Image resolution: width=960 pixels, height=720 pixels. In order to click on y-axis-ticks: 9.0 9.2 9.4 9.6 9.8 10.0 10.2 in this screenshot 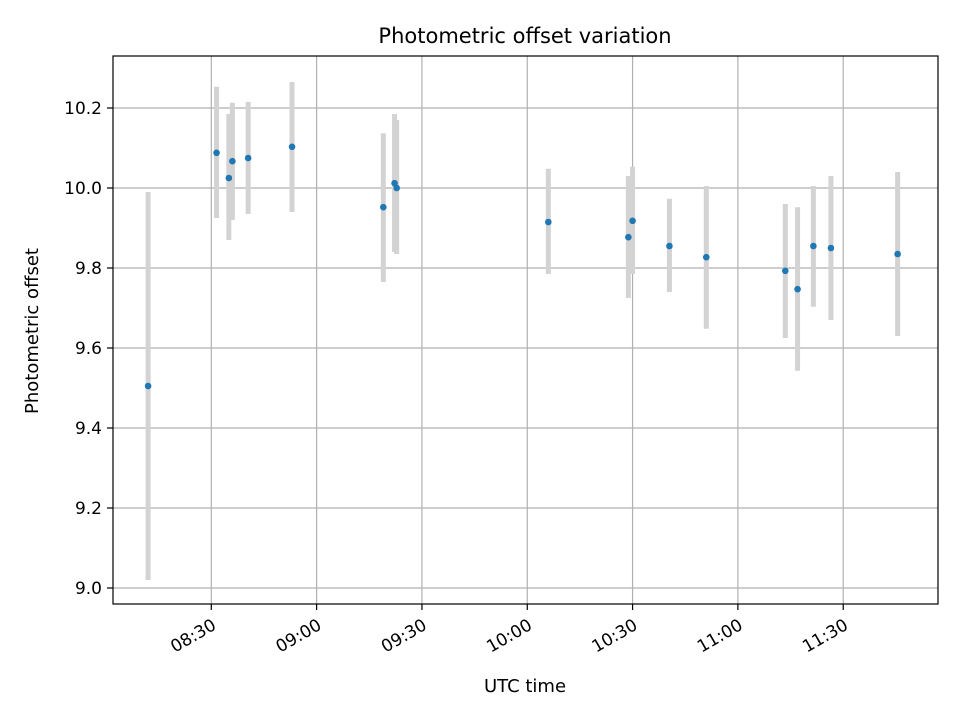, I will do `click(88, 349)`.